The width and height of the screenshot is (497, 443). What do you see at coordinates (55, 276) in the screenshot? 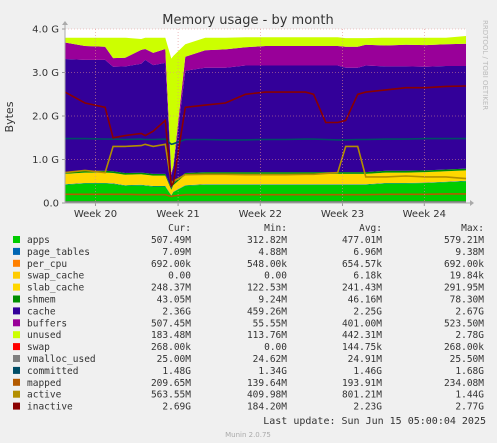
I see `legend-label: swap_cache` at bounding box center [55, 276].